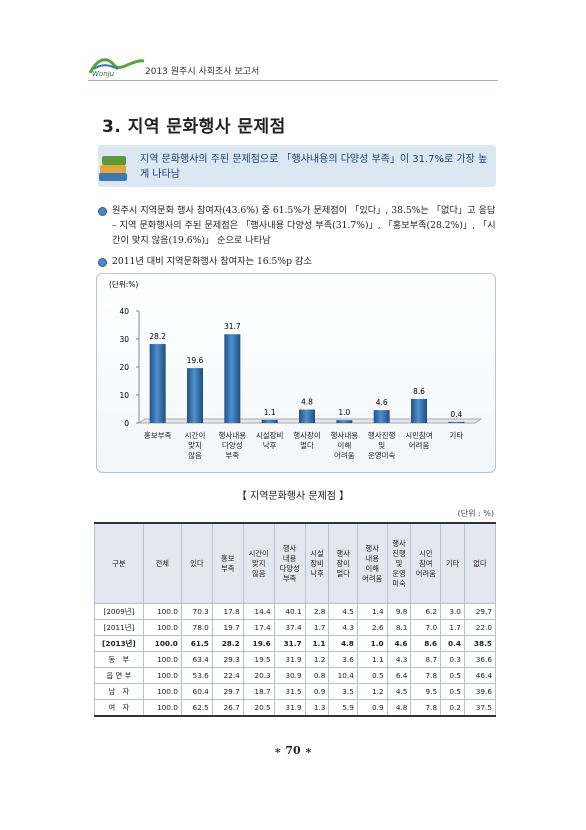 Image resolution: width=586 pixels, height=830 pixels. Describe the element at coordinates (452, 643) in the screenshot. I see `table-cell: 0.4` at that location.